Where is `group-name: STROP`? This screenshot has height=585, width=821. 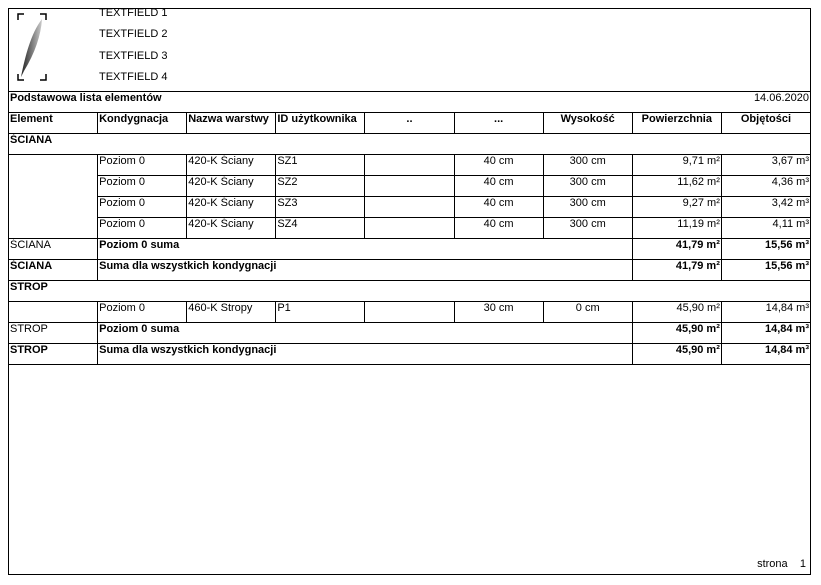 group-name: STROP is located at coordinates (409, 291).